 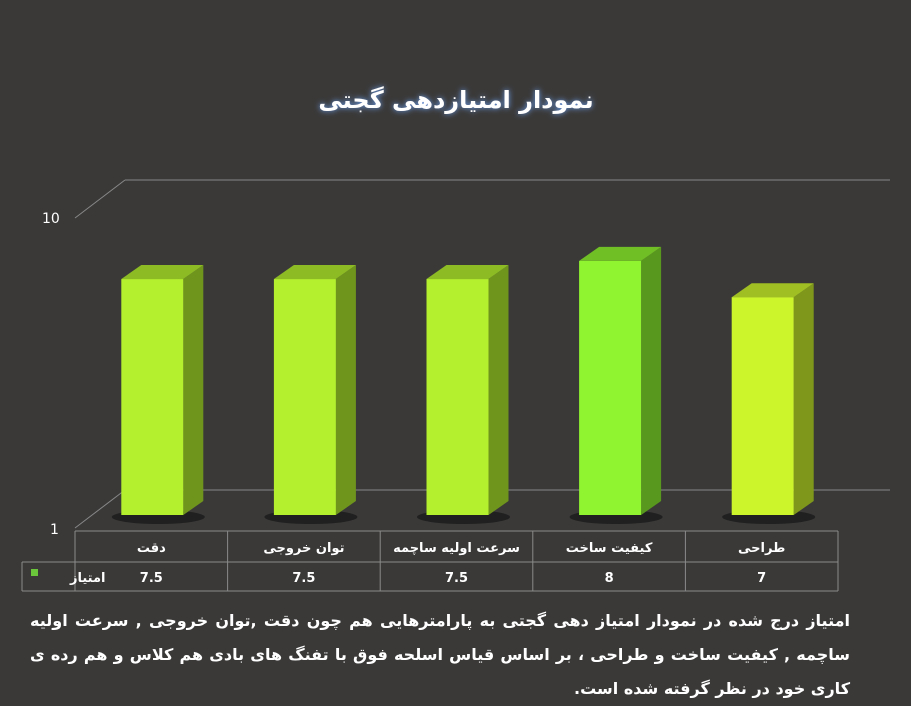 I want to click on category-label-3: کیفیت ساخت, so click(x=609, y=548).